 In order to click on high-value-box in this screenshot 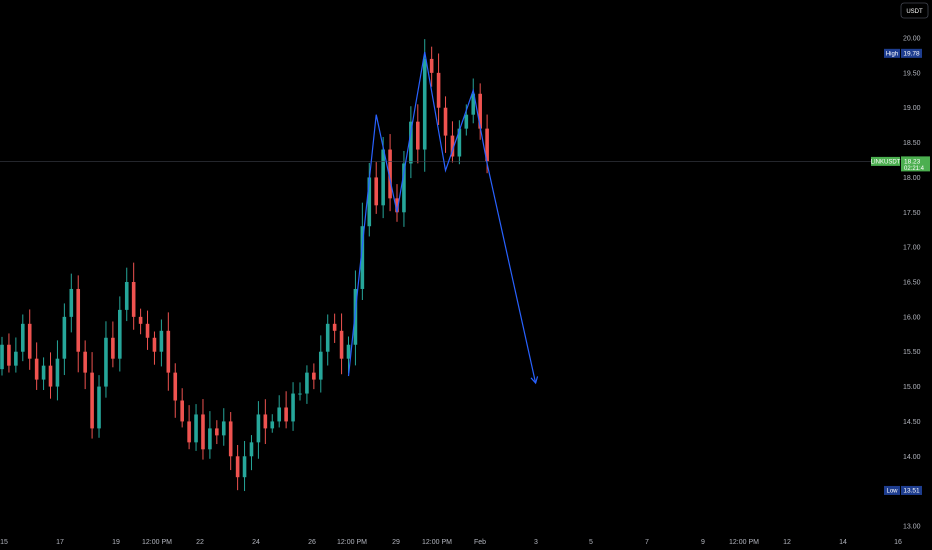, I will do `click(911, 53)`.